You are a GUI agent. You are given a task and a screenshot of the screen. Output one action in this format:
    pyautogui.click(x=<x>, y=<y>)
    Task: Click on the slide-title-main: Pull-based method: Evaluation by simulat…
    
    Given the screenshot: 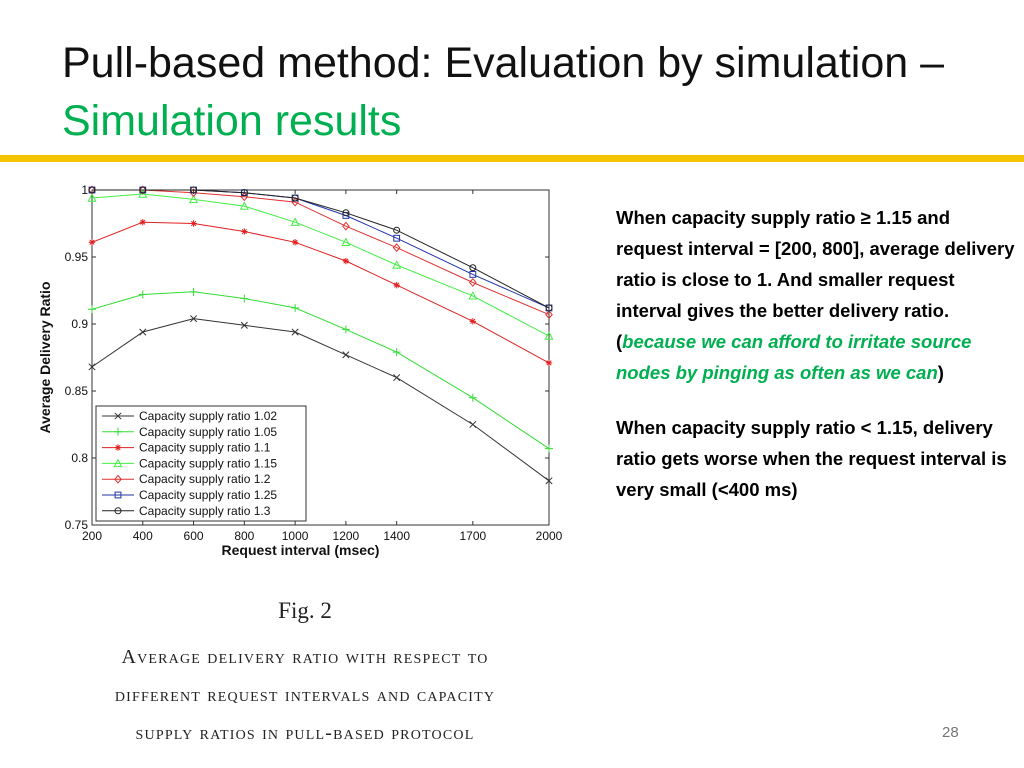 What is the action you would take?
    pyautogui.click(x=503, y=63)
    